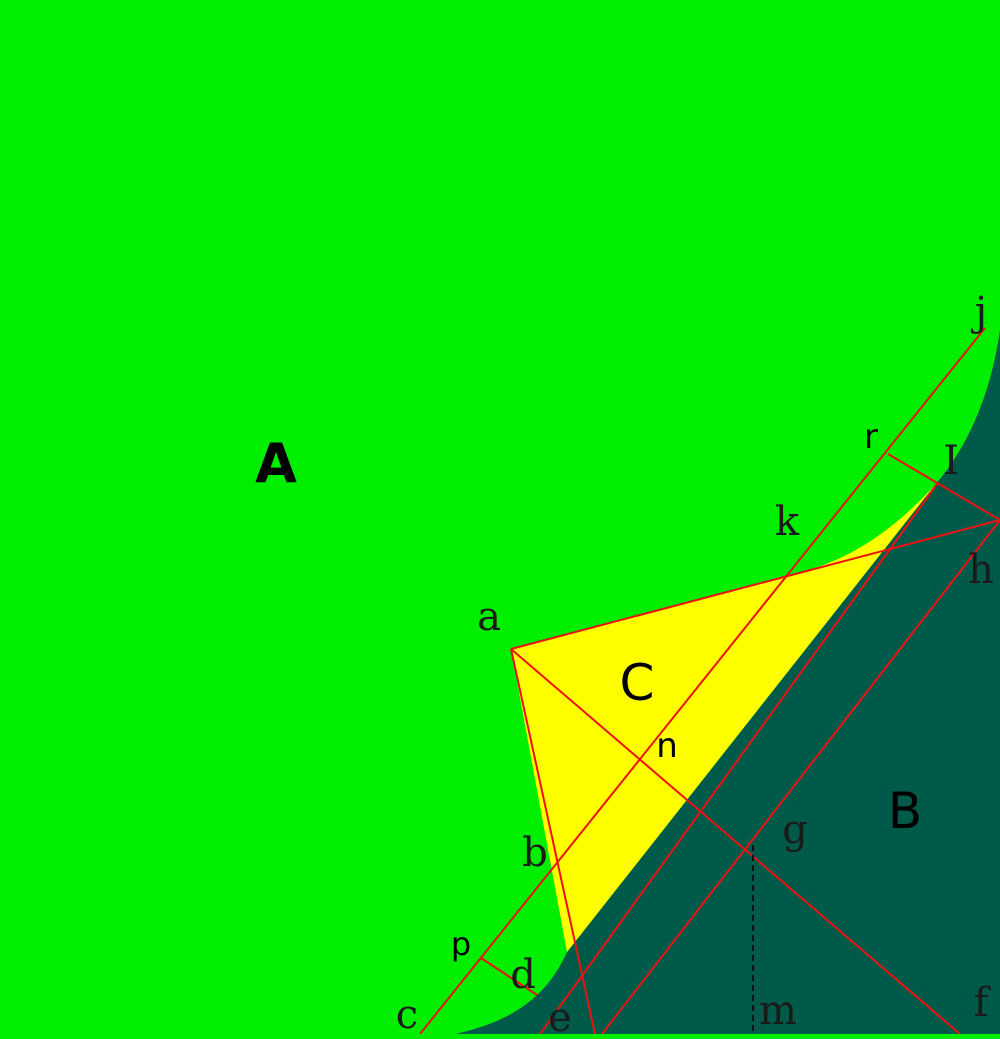 The width and height of the screenshot is (1000, 1039). Describe the element at coordinates (276, 463) in the screenshot. I see `region-a-label: A` at that location.